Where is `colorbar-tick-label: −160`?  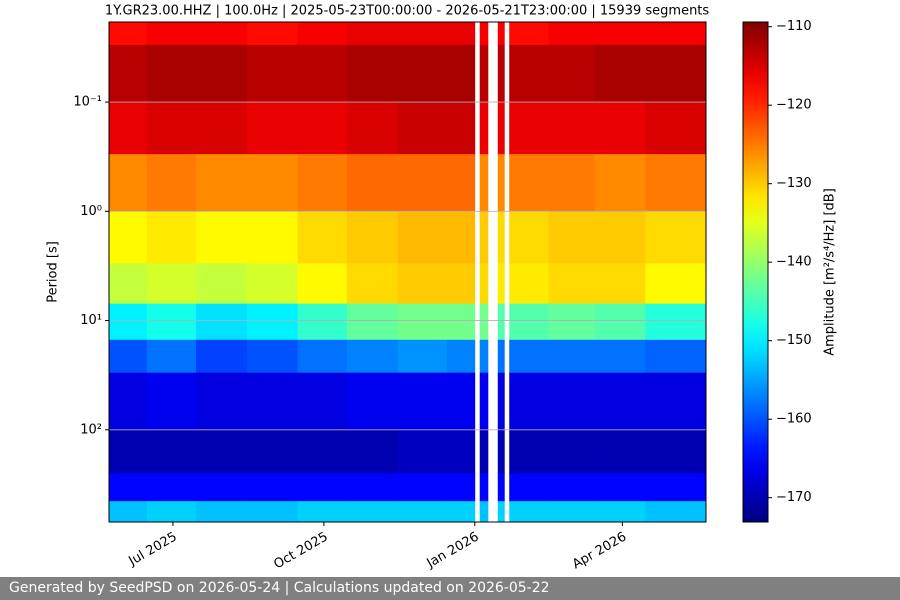
colorbar-tick-label: −160 is located at coordinates (794, 419).